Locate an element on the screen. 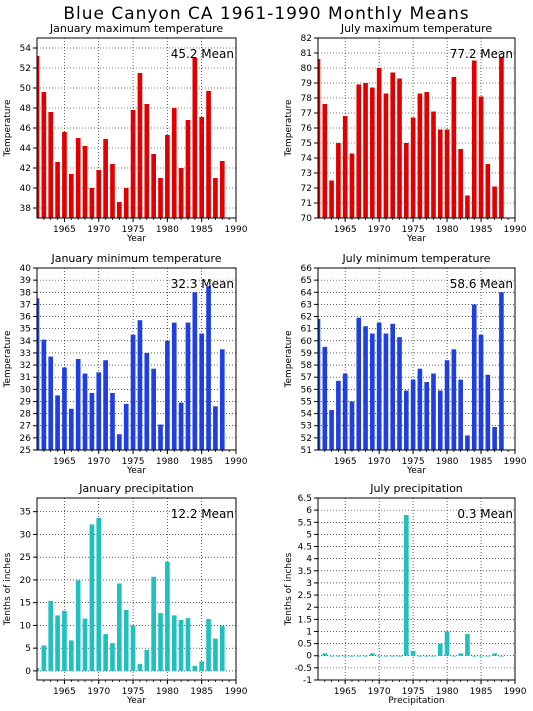  bar-1966 is located at coordinates (352, 185).